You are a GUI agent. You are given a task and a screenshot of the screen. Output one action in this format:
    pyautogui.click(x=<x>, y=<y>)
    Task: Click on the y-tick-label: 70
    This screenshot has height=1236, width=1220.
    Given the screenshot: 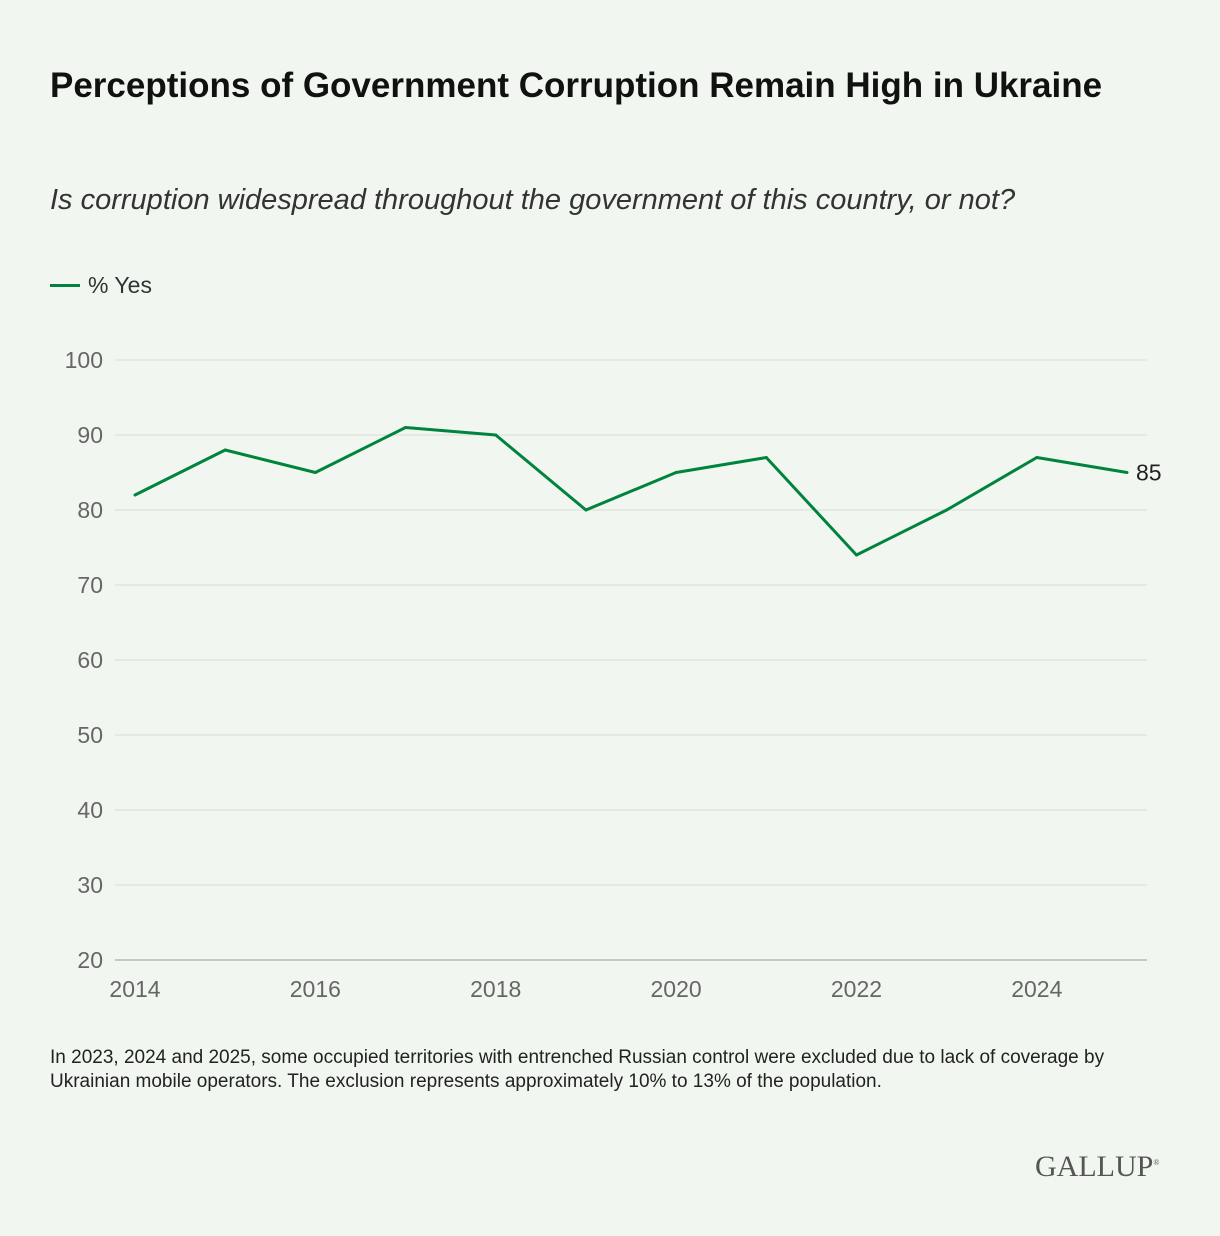 What is the action you would take?
    pyautogui.click(x=90, y=585)
    